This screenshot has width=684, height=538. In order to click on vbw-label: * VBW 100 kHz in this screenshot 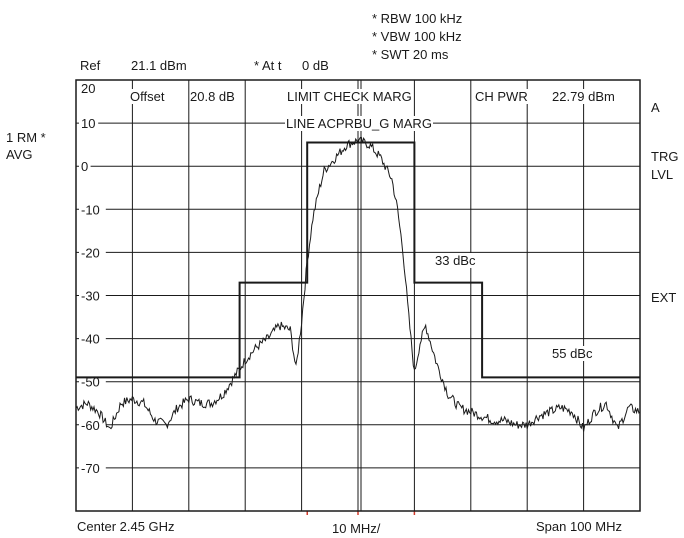, I will do `click(417, 36)`.